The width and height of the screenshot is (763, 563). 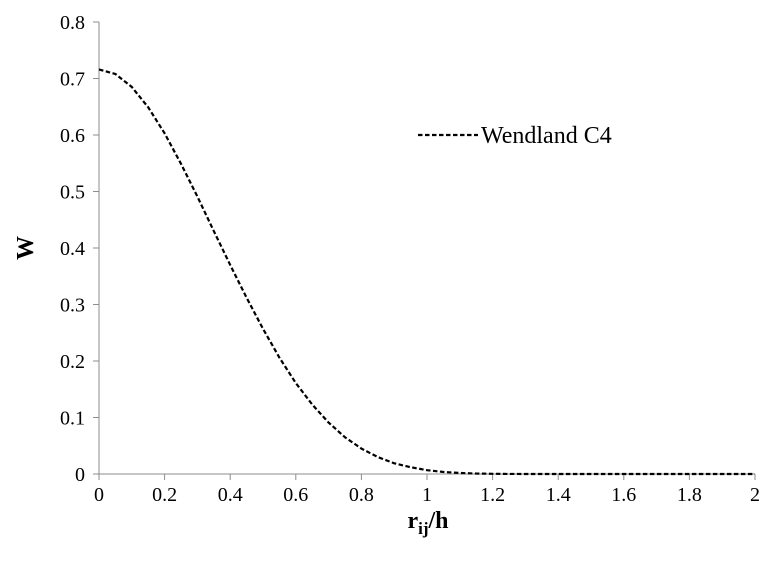 I want to click on x-tick-label: 1.2, so click(x=492, y=495).